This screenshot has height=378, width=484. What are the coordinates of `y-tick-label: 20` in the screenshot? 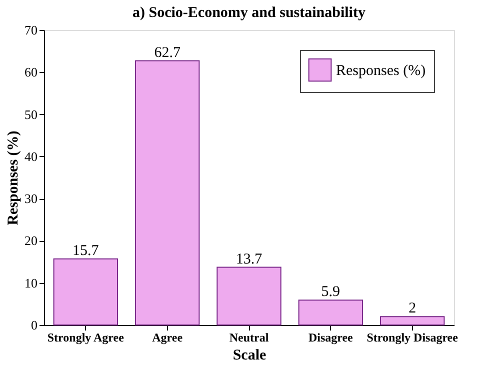 It's located at (31, 240).